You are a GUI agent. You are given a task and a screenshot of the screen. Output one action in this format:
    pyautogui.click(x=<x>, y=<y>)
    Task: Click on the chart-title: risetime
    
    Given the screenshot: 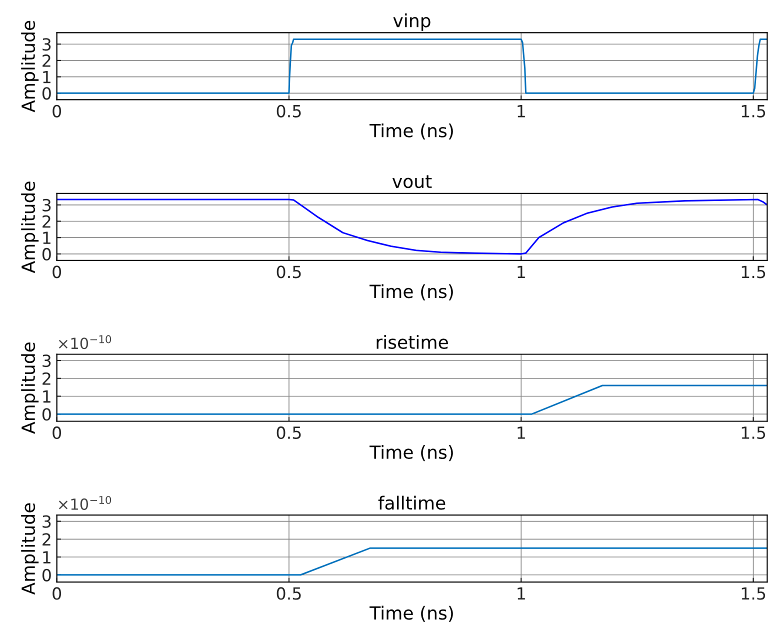 What is the action you would take?
    pyautogui.click(x=412, y=341)
    